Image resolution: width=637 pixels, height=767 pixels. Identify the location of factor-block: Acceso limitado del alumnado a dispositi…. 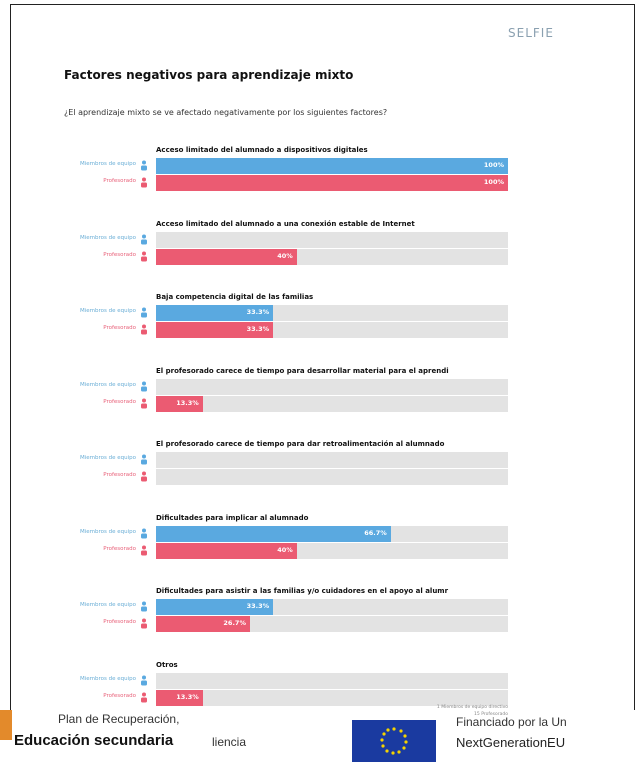
(285, 171).